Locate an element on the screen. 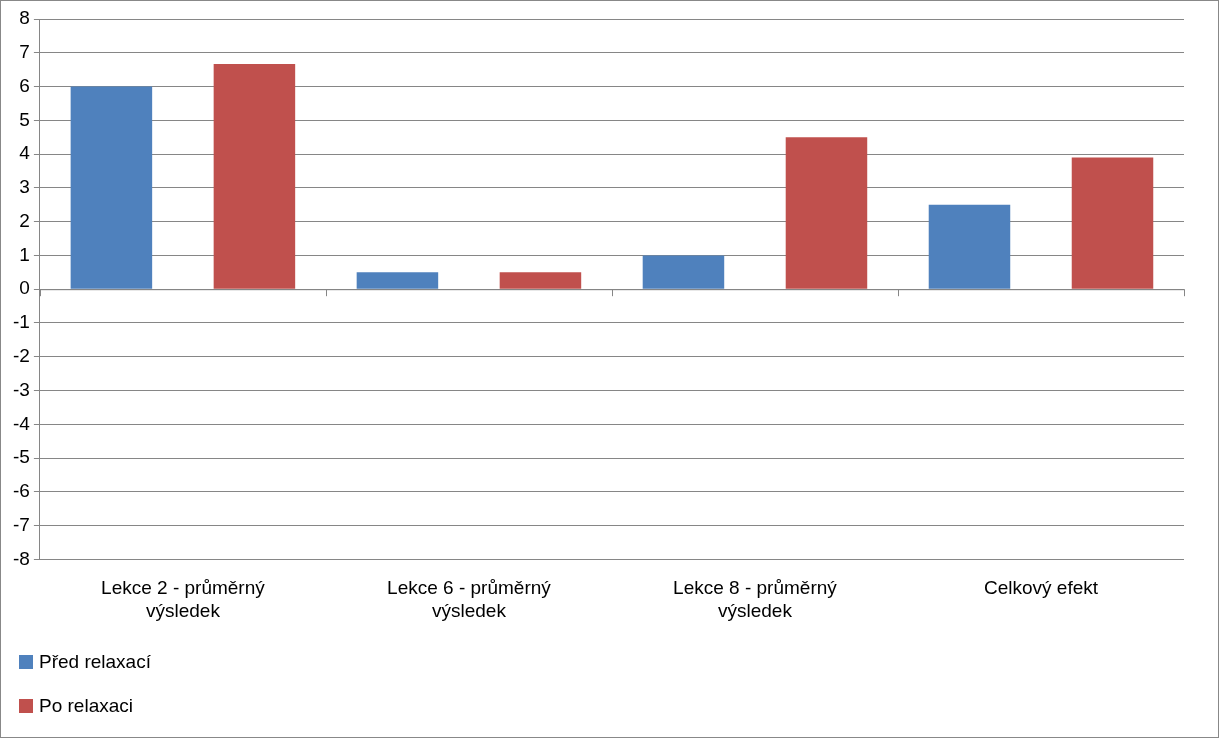 This screenshot has height=738, width=1219. legend-label: Před relaxací is located at coordinates (95, 662).